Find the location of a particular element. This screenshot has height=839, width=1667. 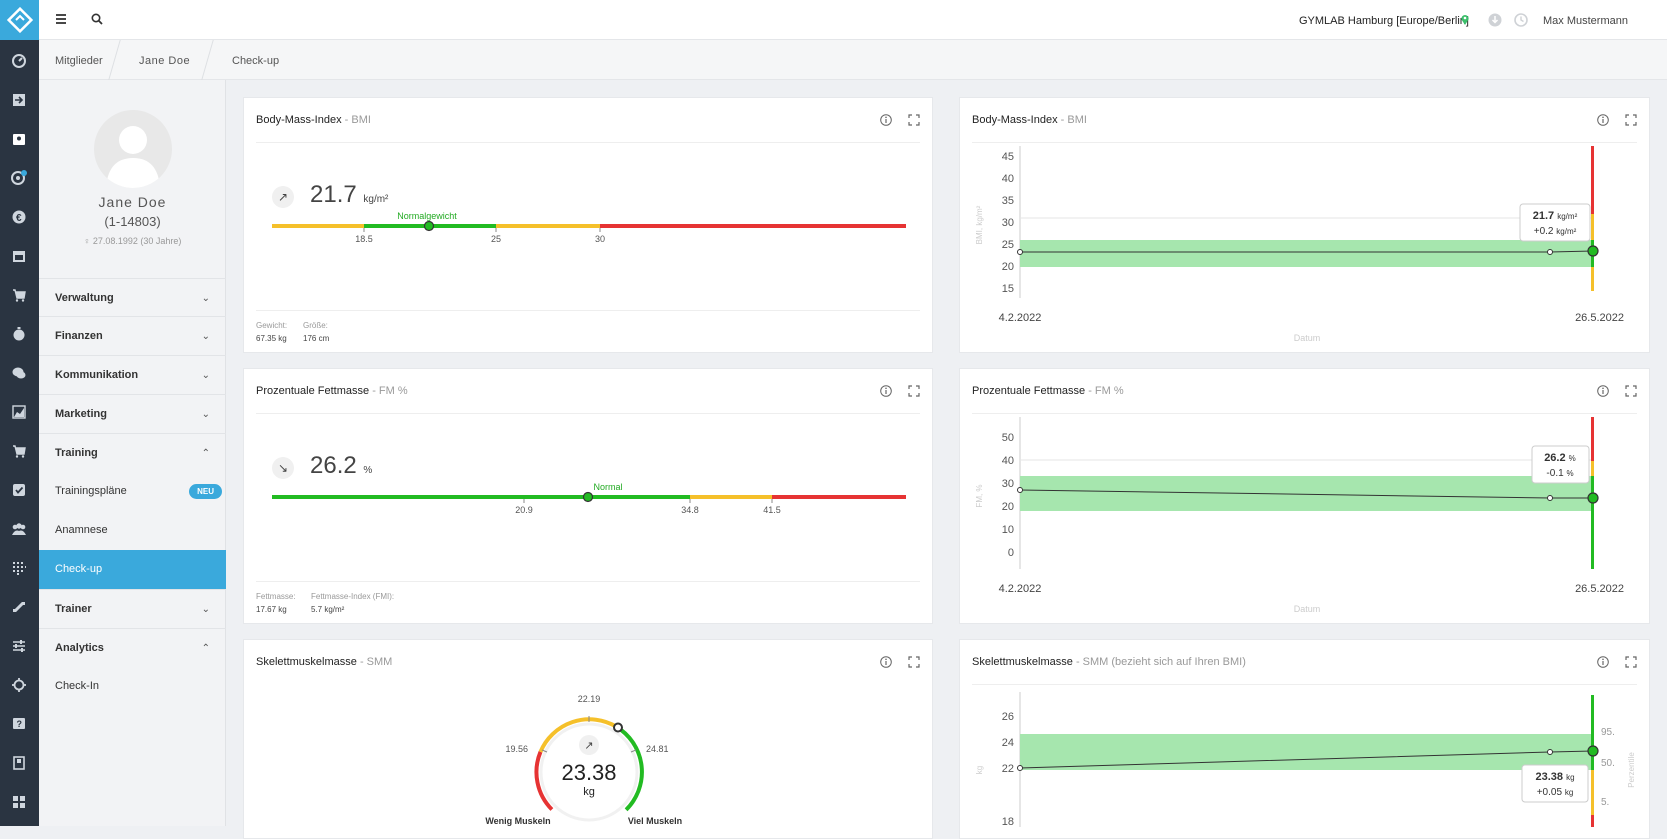

members-icon is located at coordinates (19, 139).